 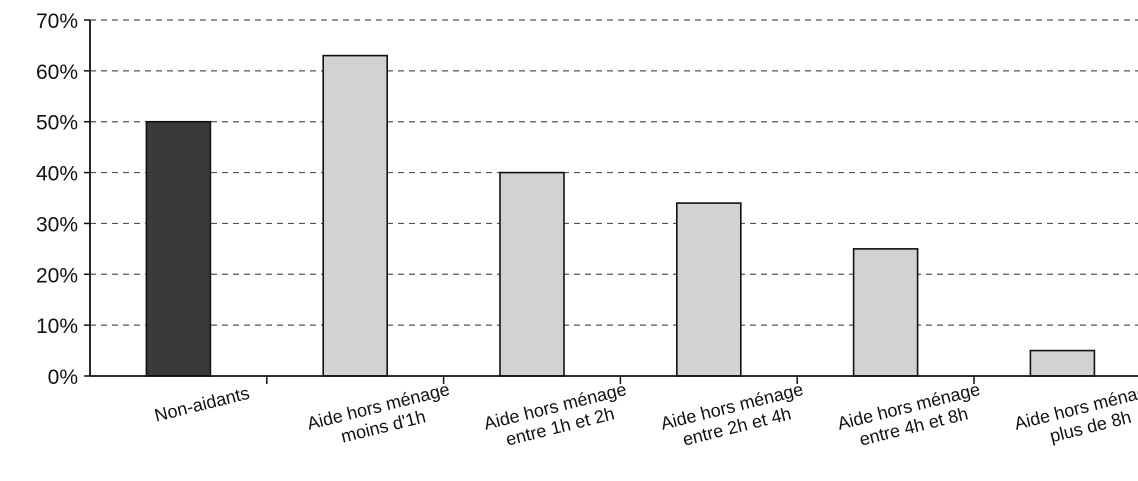 What do you see at coordinates (57, 21) in the screenshot?
I see `y-tick-label: 70%` at bounding box center [57, 21].